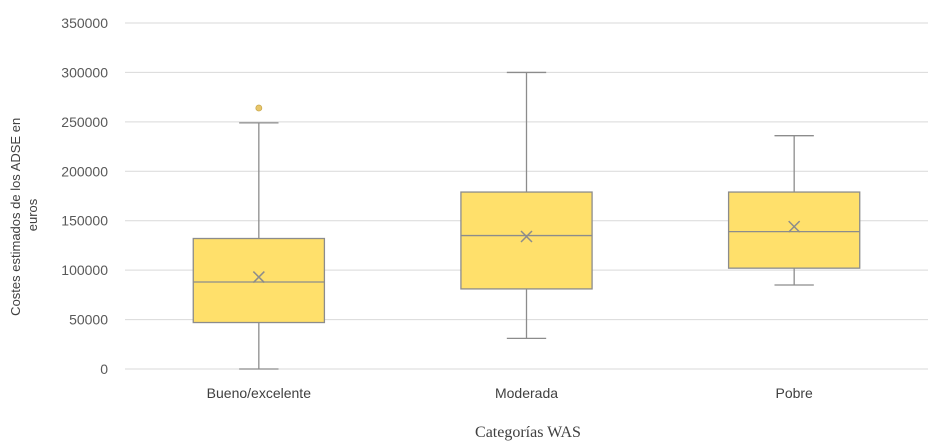  I want to click on y-tick-label: 300000, so click(84, 72).